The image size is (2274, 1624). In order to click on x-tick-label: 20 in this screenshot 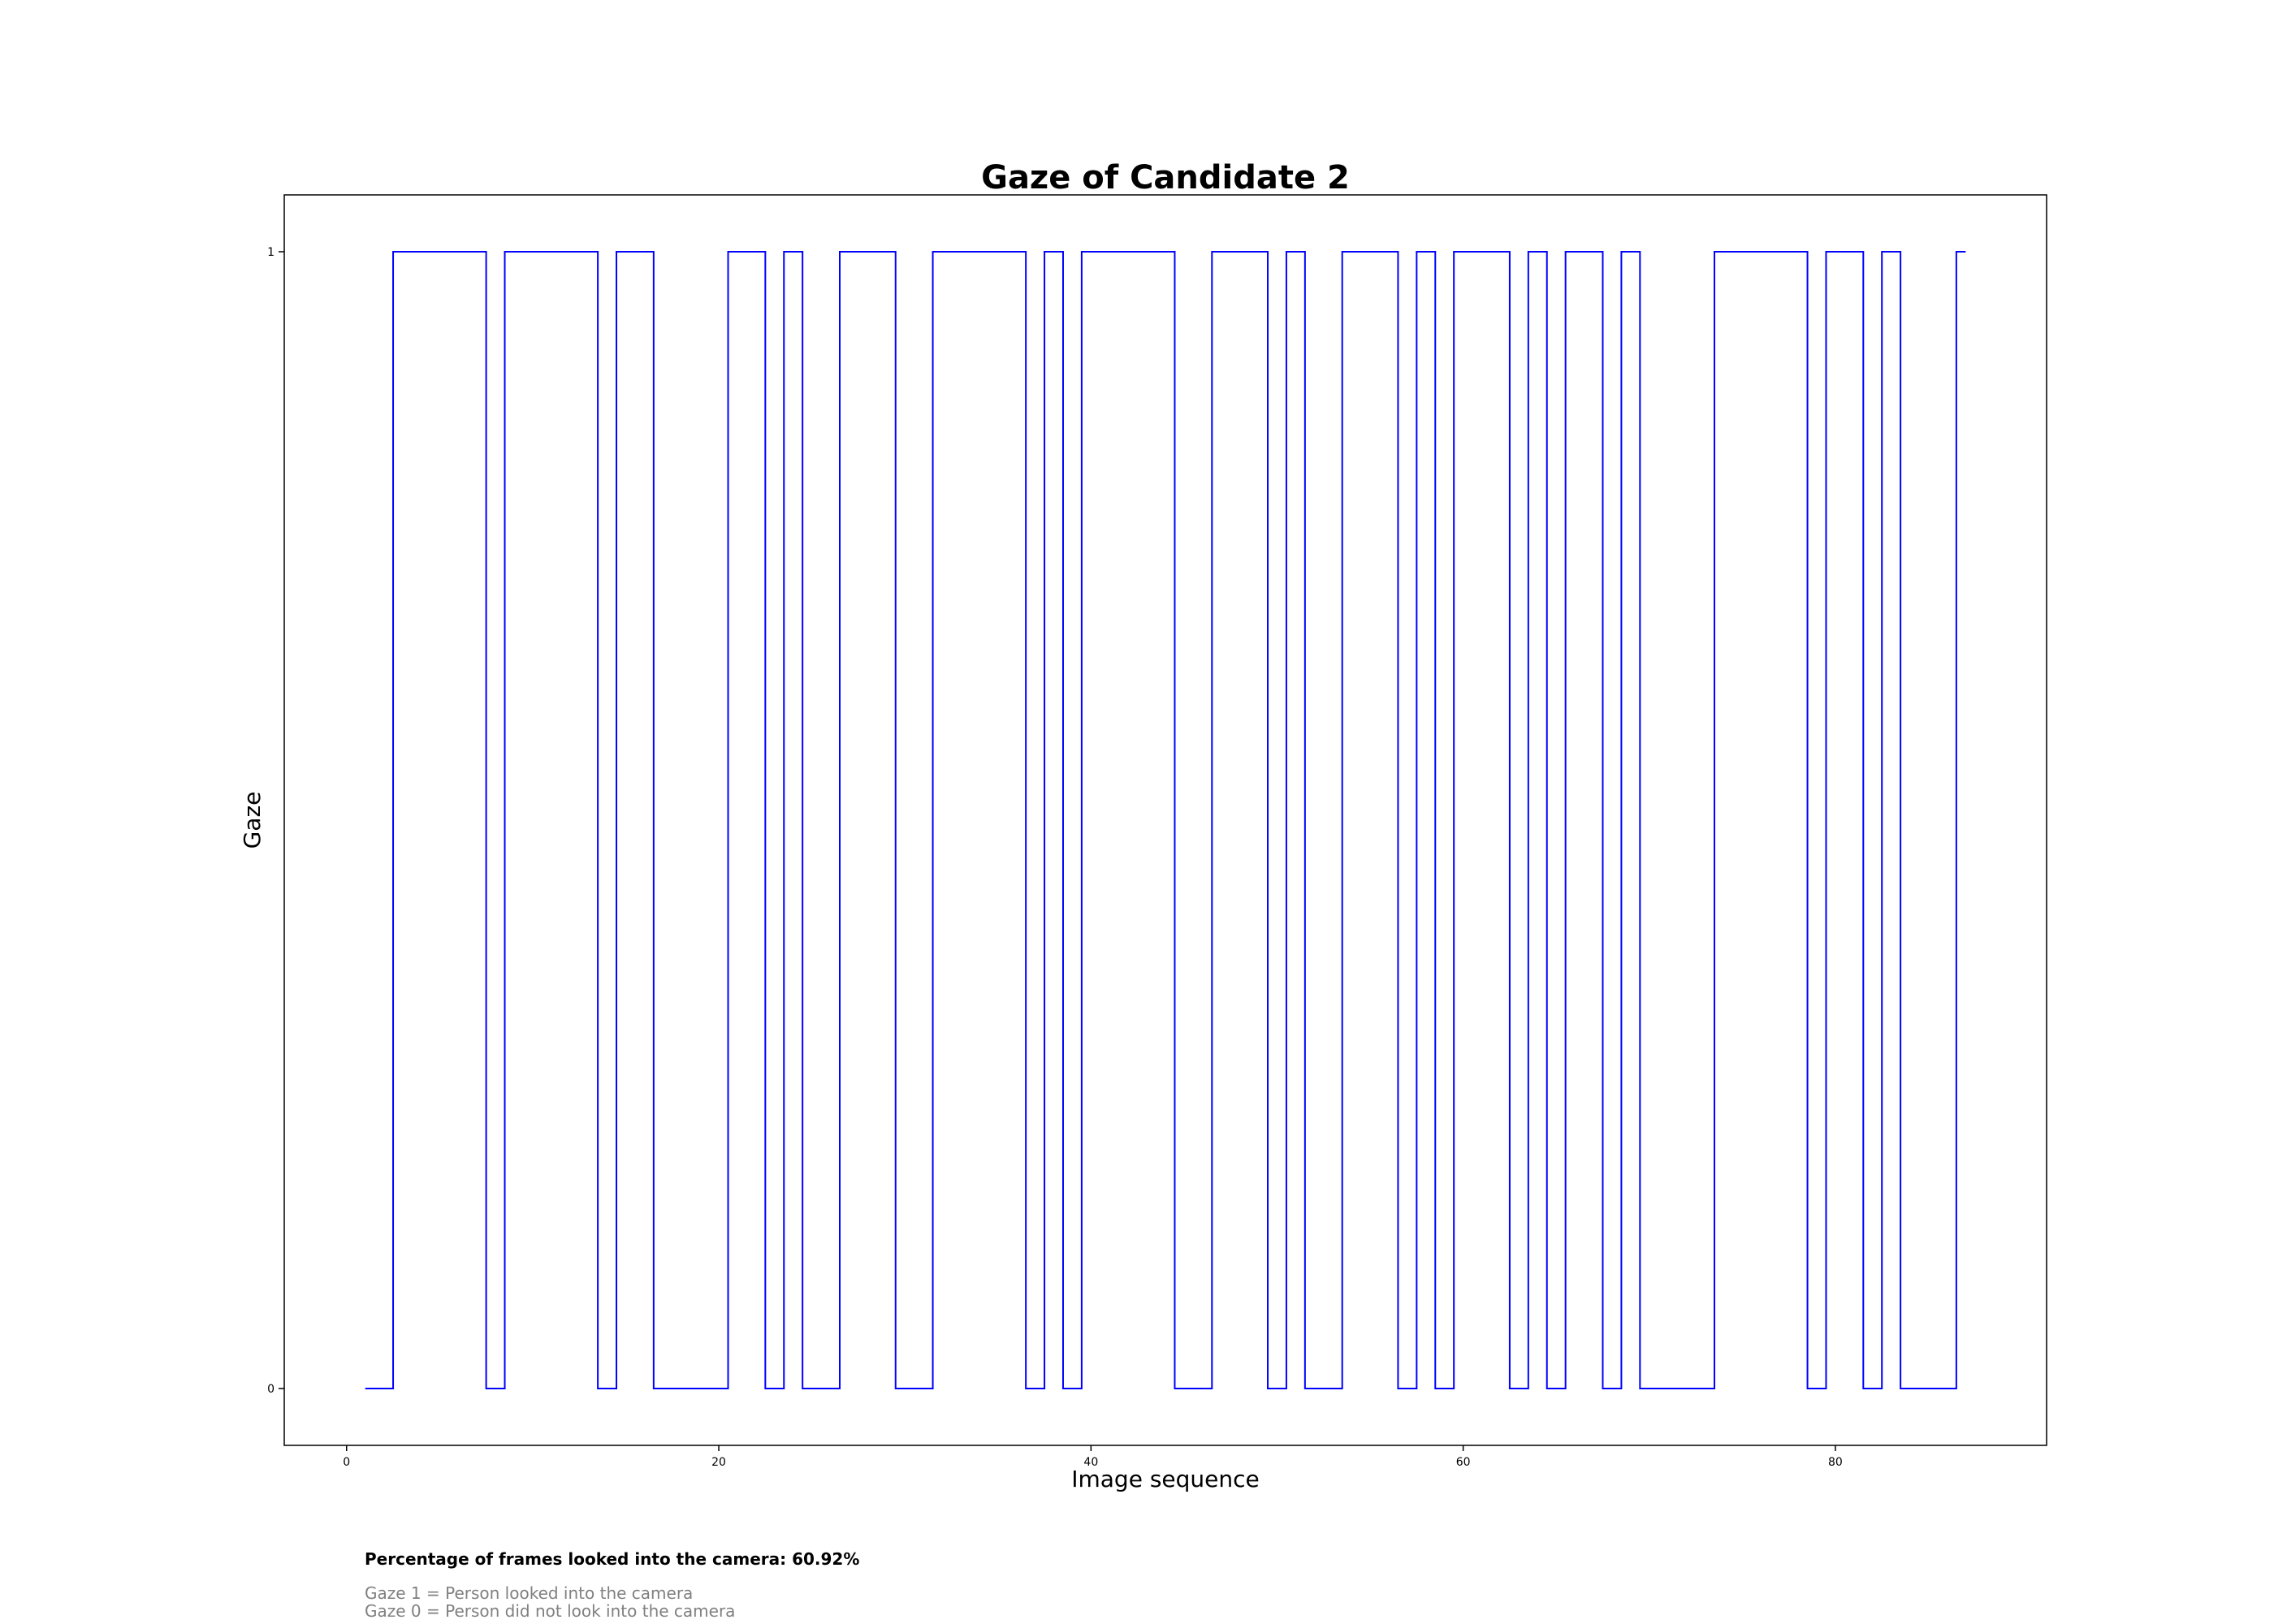, I will do `click(718, 1463)`.